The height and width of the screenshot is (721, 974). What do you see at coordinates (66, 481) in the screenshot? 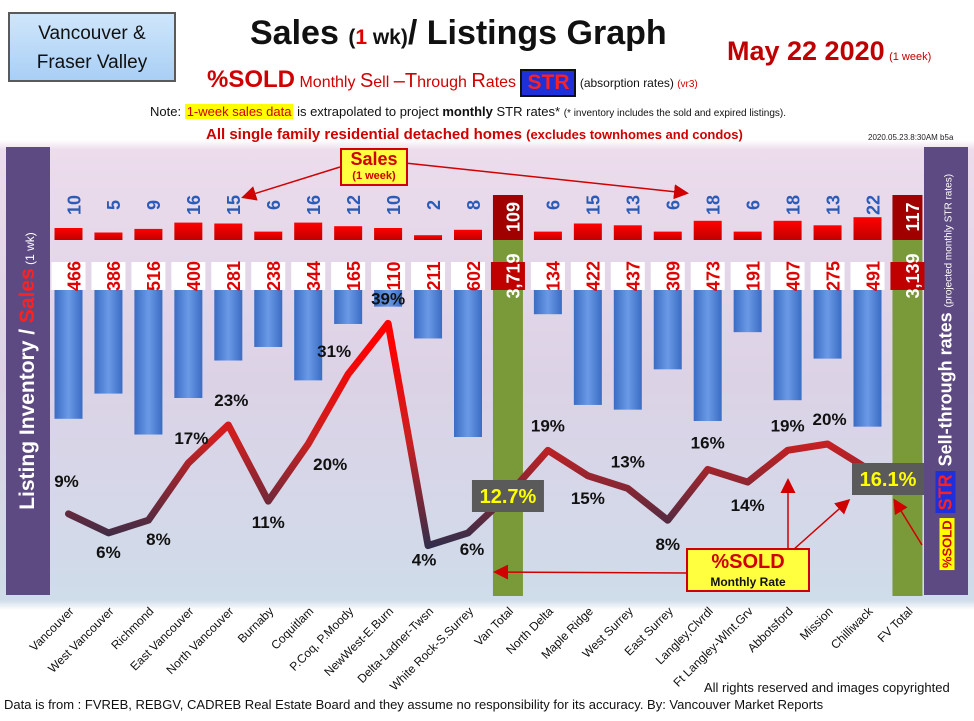
I see `sold-rate-label: 9%` at bounding box center [66, 481].